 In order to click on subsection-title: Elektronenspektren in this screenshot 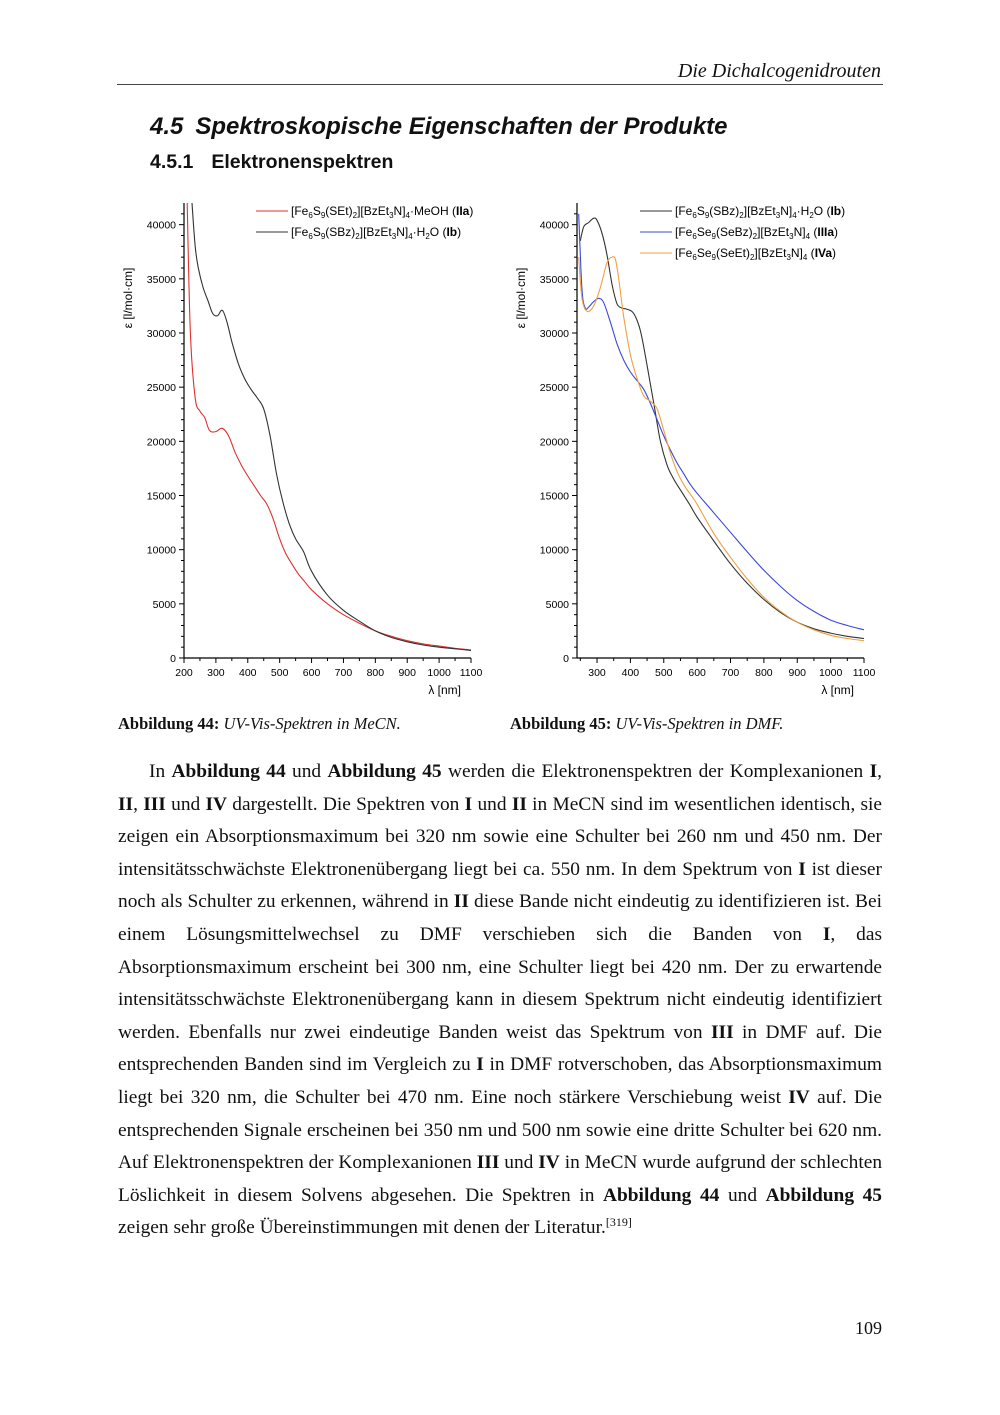, I will do `click(302, 162)`.